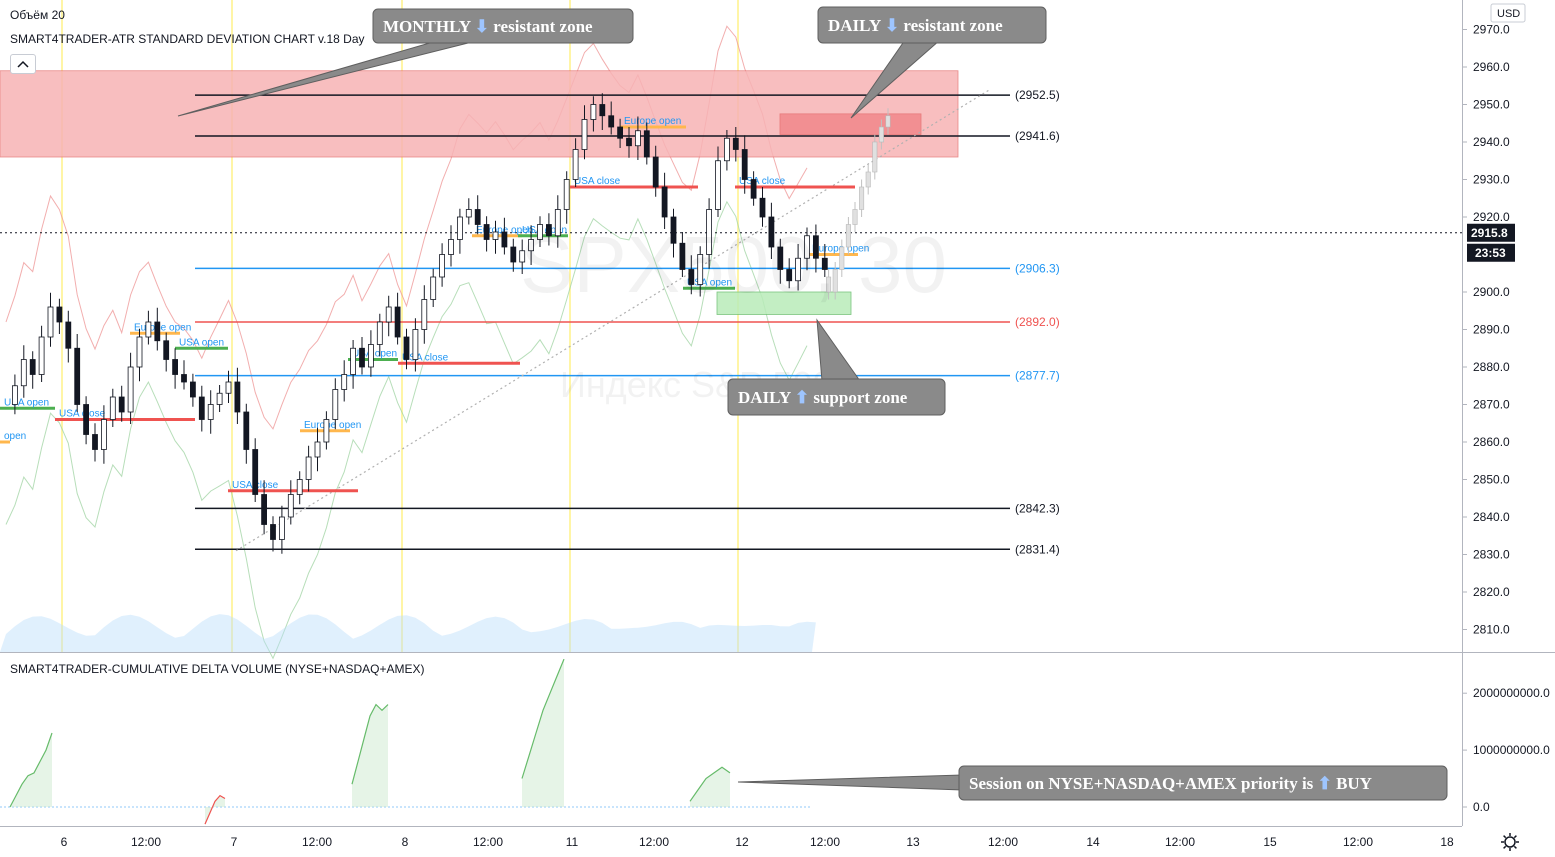 The width and height of the screenshot is (1555, 857). Describe the element at coordinates (1491, 517) in the screenshot. I see `price-tick-label: 2840.0` at that location.